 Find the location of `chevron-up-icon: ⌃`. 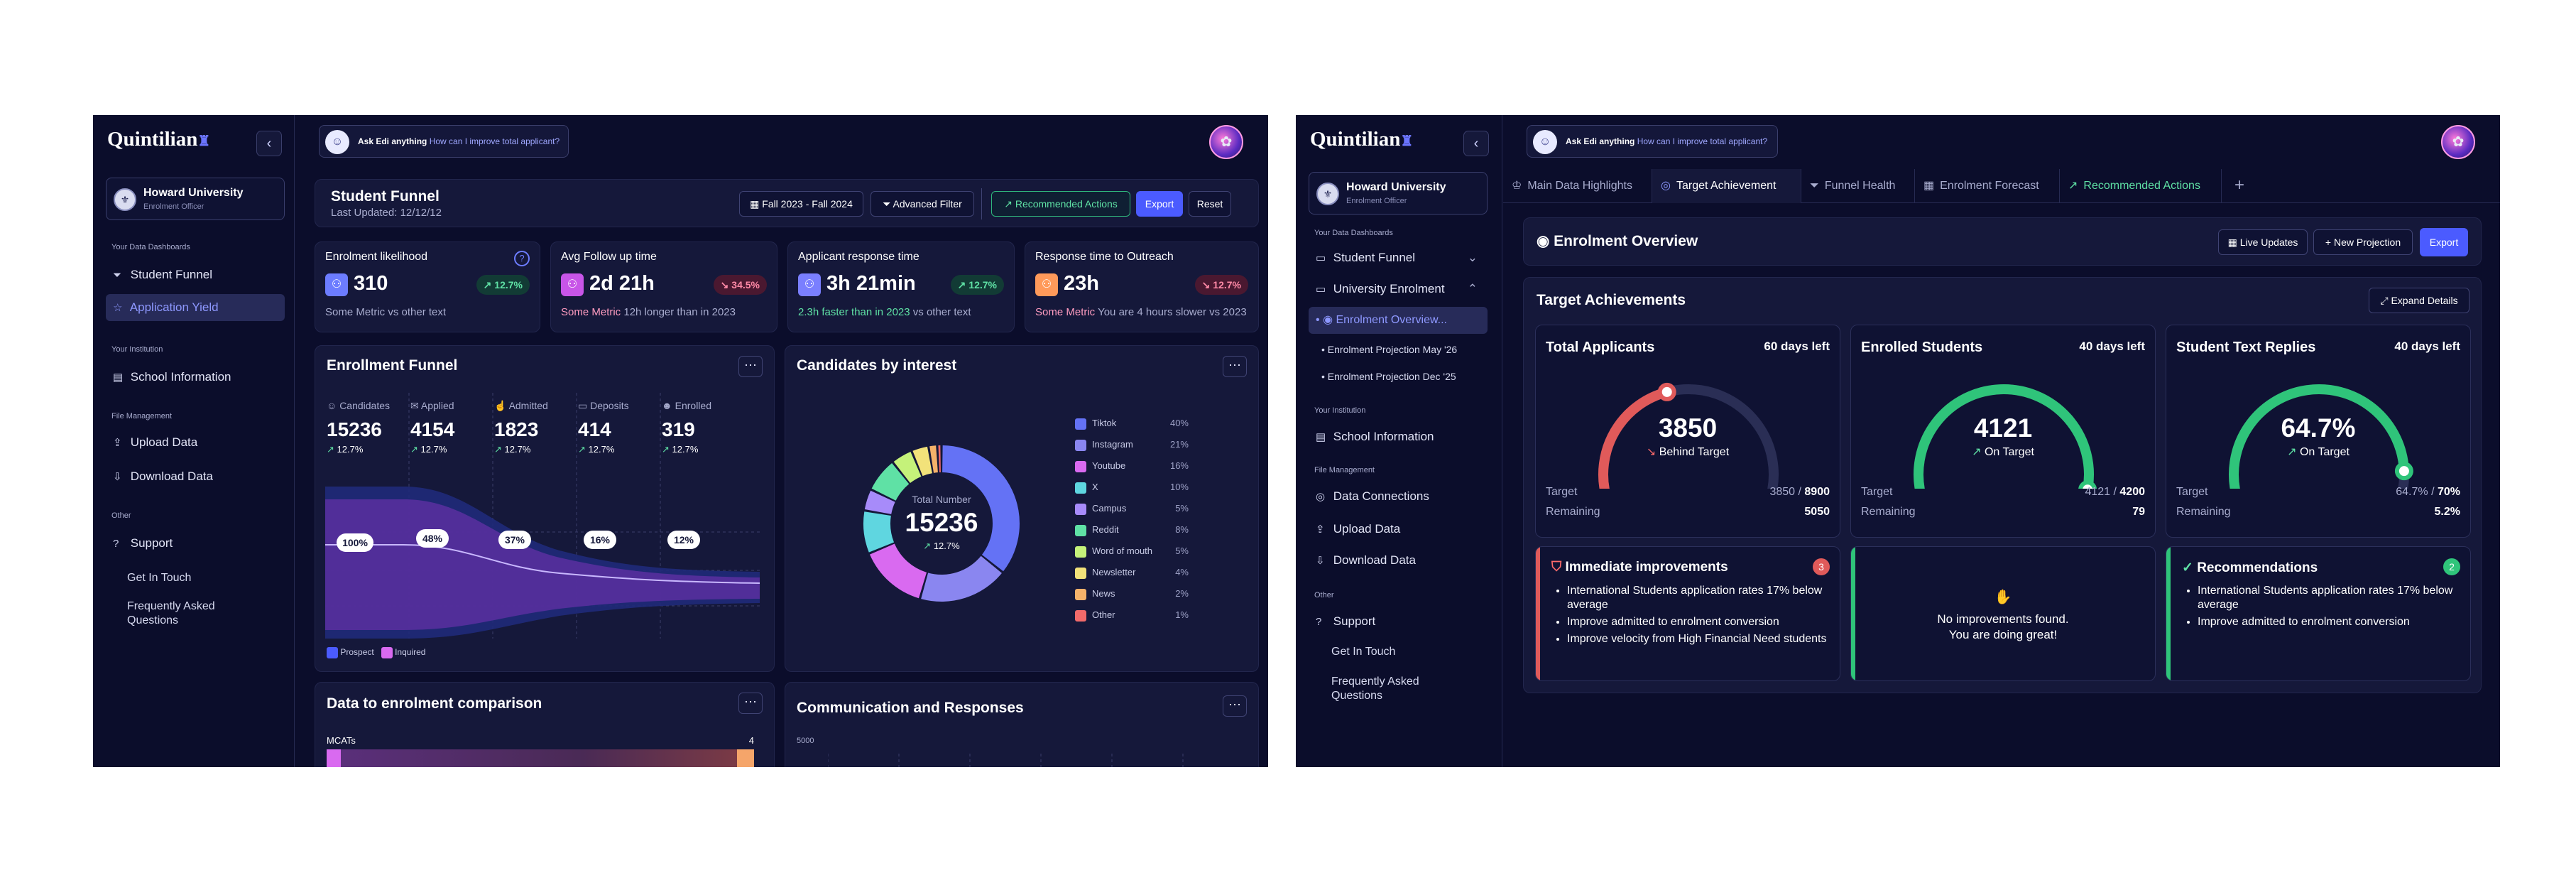

chevron-up-icon: ⌃ is located at coordinates (1472, 288).